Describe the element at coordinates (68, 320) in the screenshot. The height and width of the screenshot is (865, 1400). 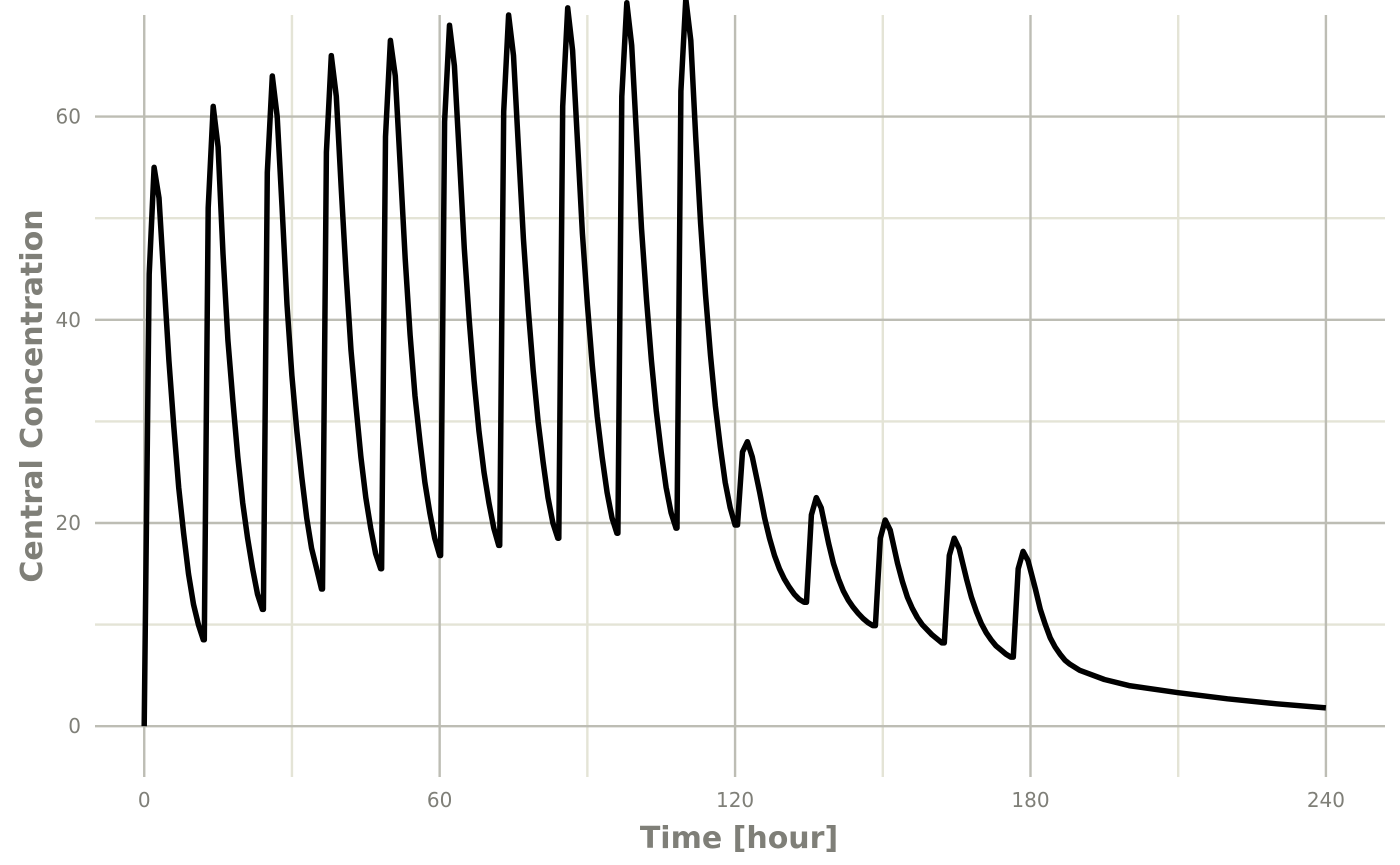
I see `y-tick-label: 40` at that location.